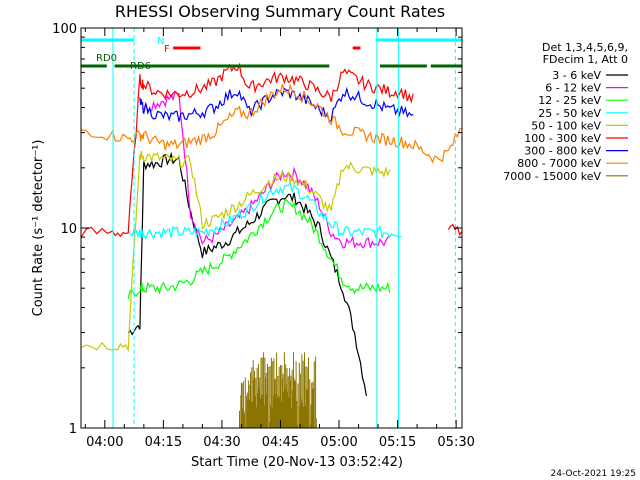 This screenshot has width=640, height=480. I want to click on x-tick-label: 04:00, so click(104, 442).